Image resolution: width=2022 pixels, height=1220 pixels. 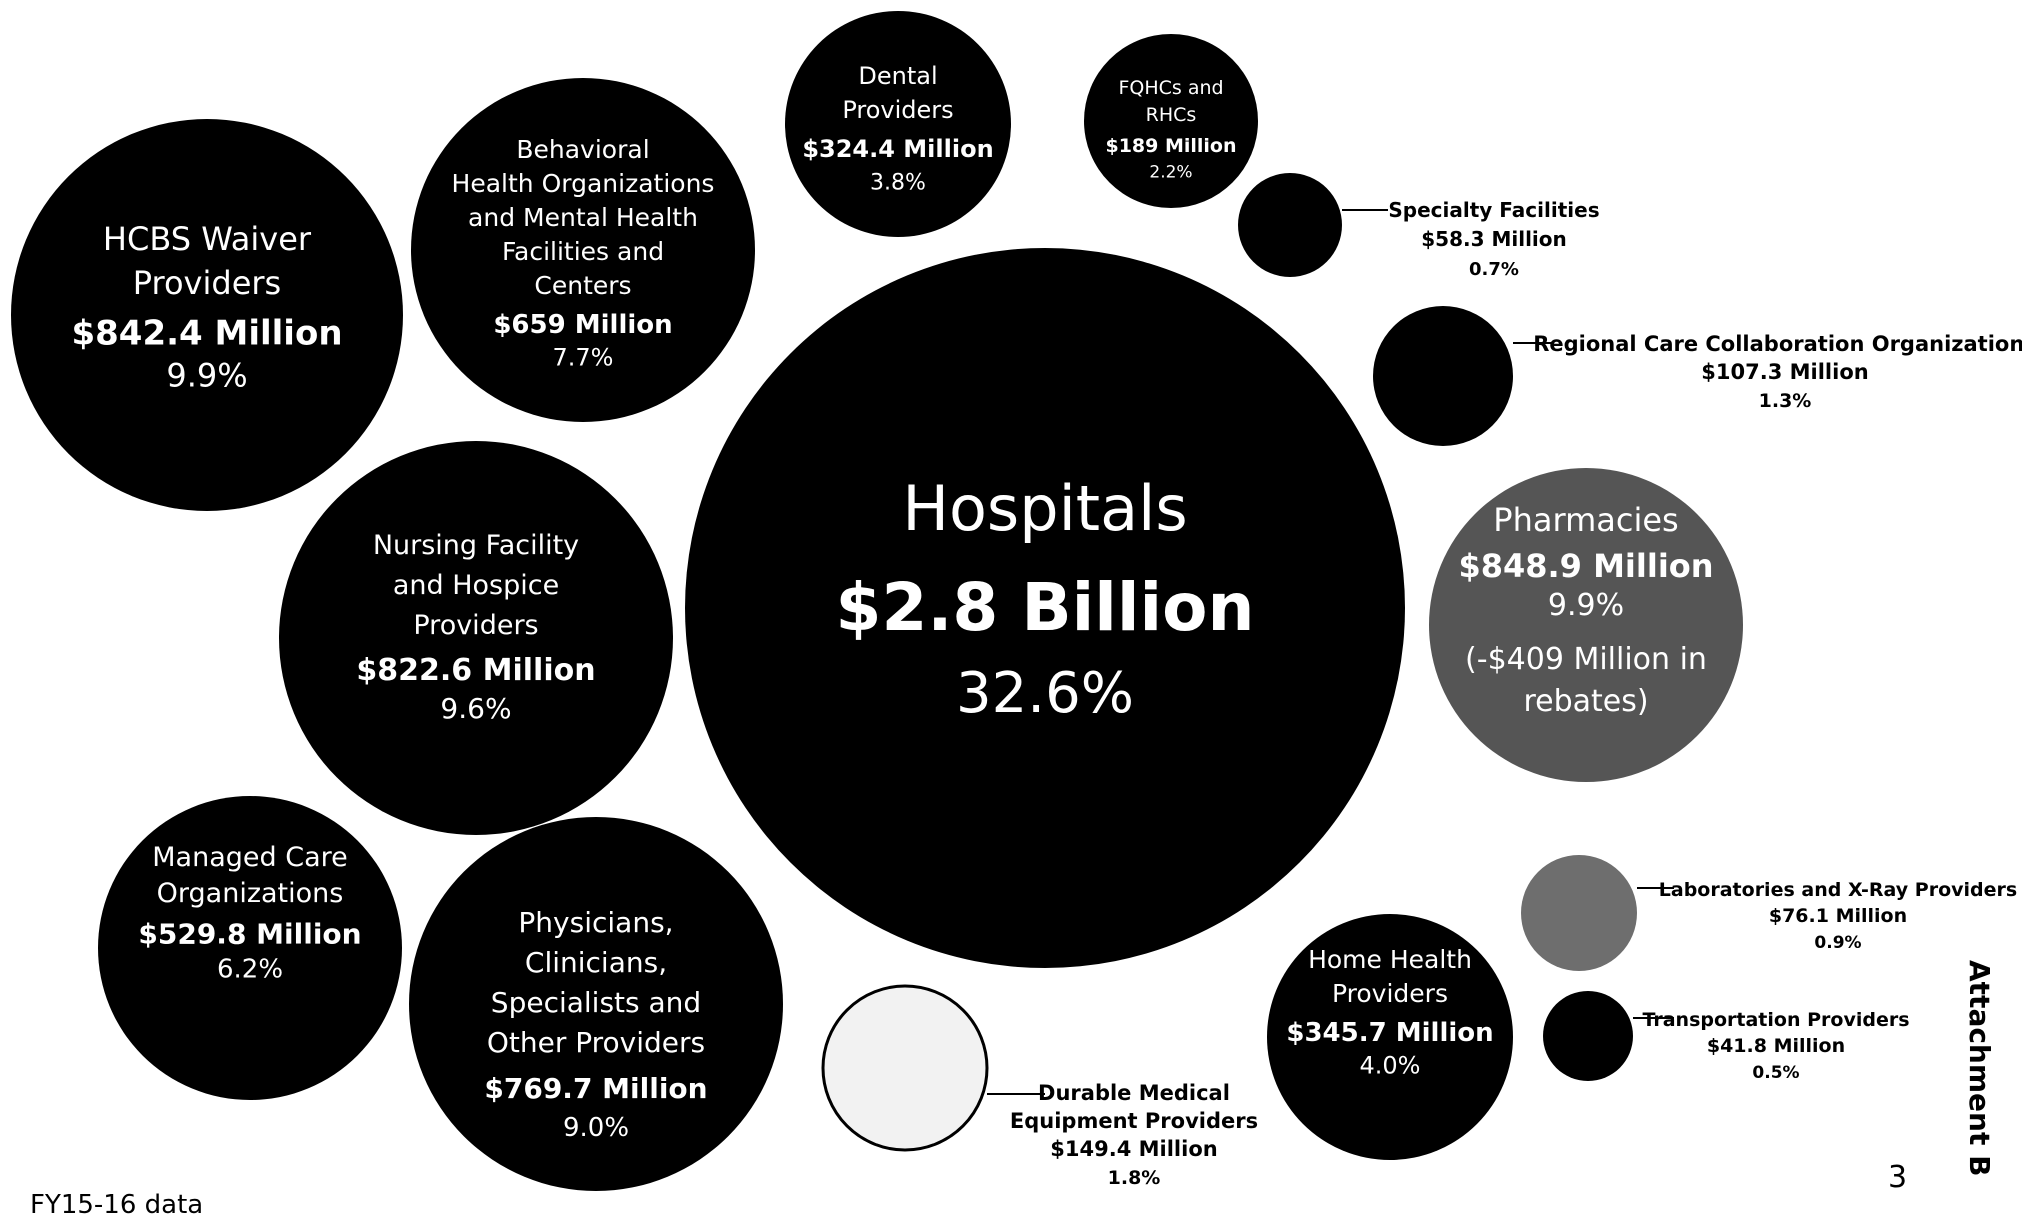 I want to click on bubble-durable-medical-equipment-providers, so click(x=905, y=1068).